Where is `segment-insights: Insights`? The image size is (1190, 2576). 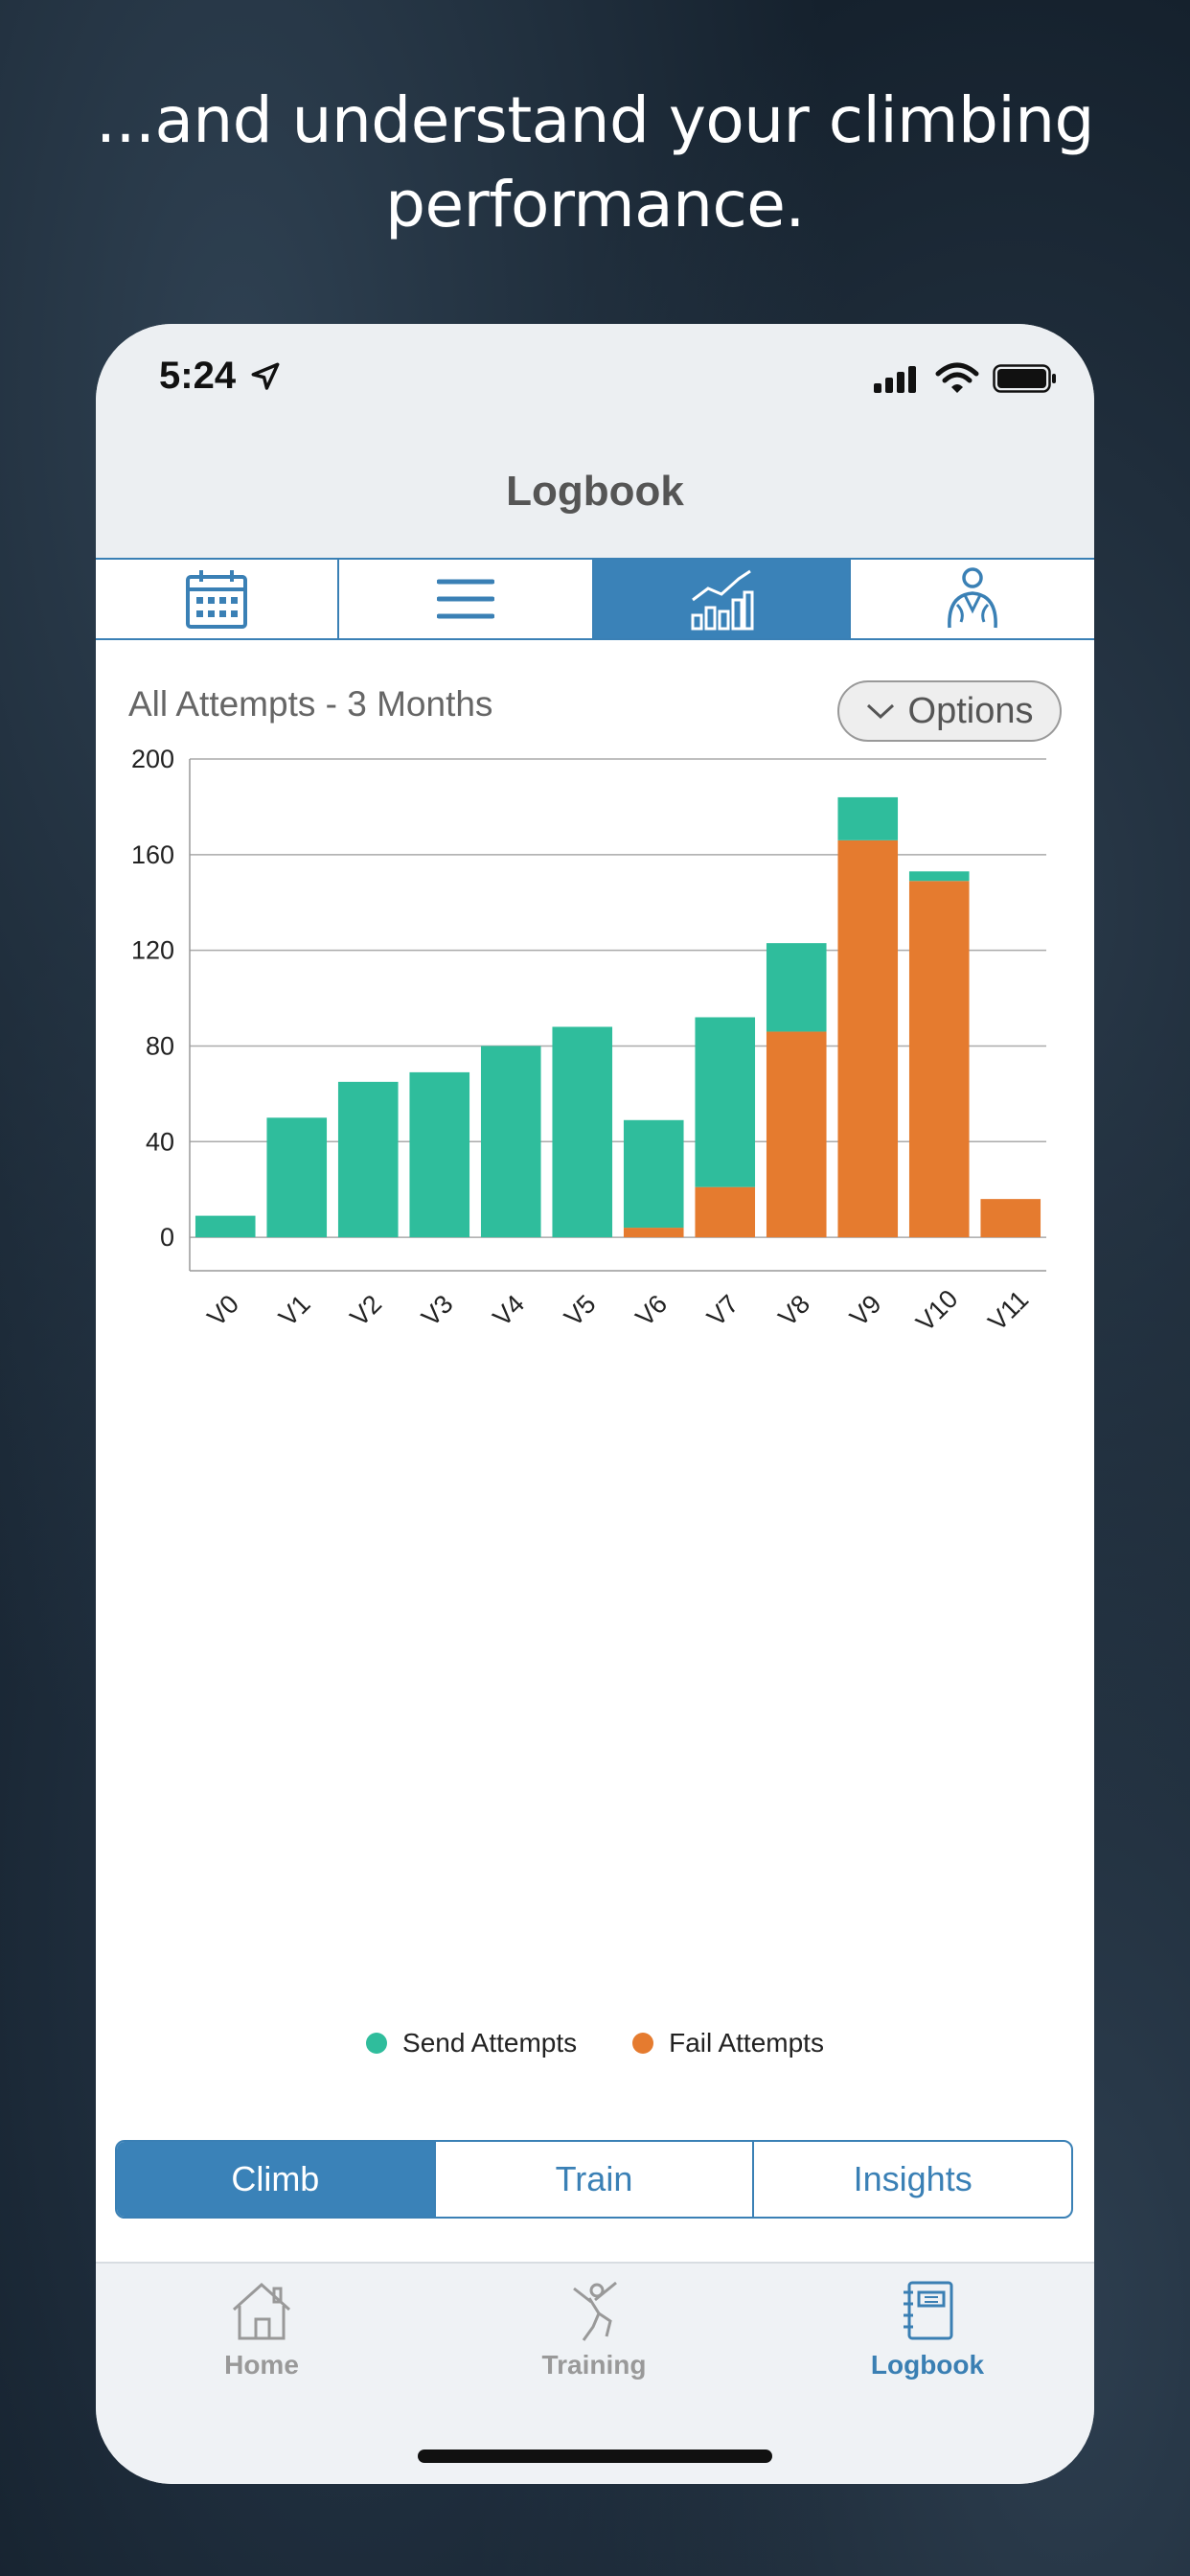
segment-insights: Insights is located at coordinates (913, 2179).